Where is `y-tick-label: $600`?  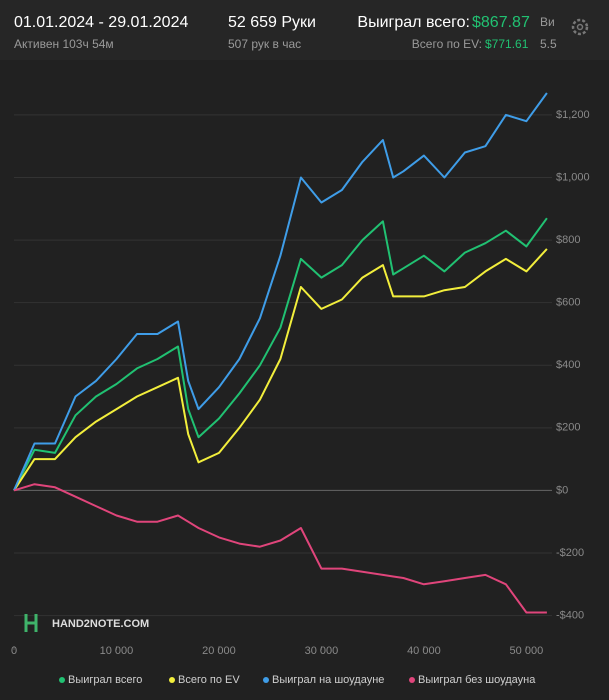
y-tick-label: $600 is located at coordinates (568, 303).